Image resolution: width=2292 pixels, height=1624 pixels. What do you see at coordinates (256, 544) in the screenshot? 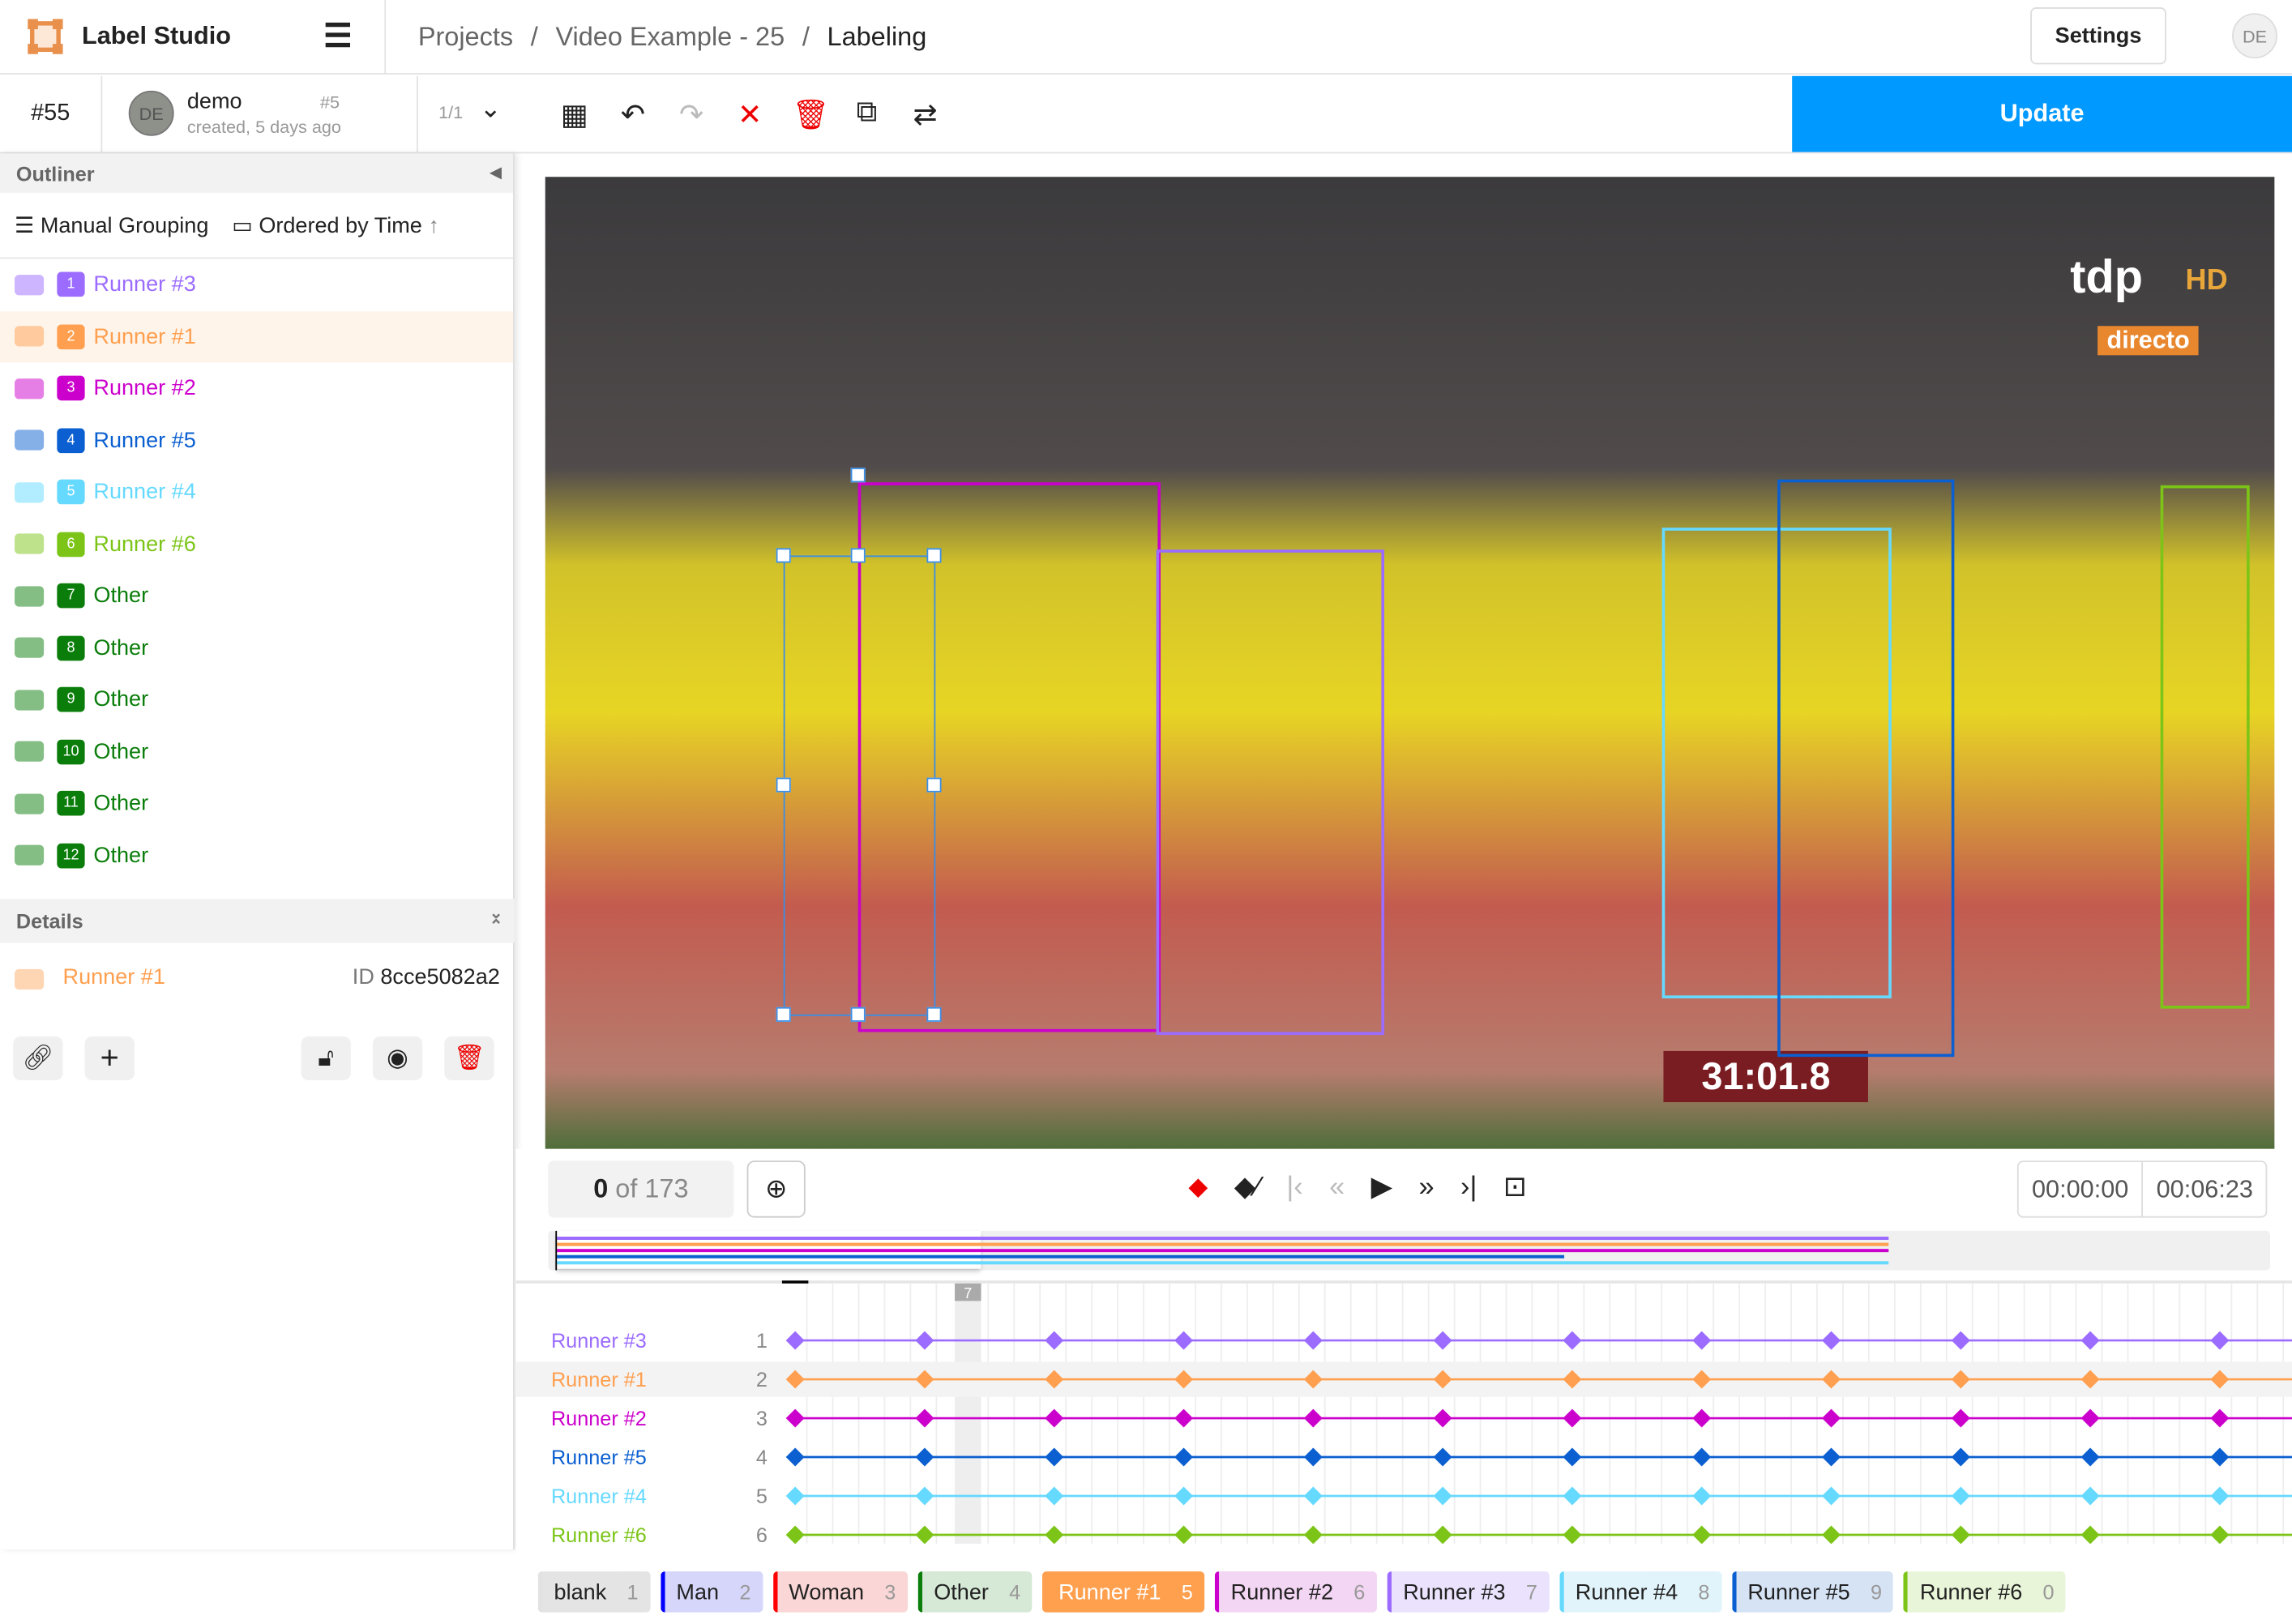
I see `region-item: 6 Runner #6` at bounding box center [256, 544].